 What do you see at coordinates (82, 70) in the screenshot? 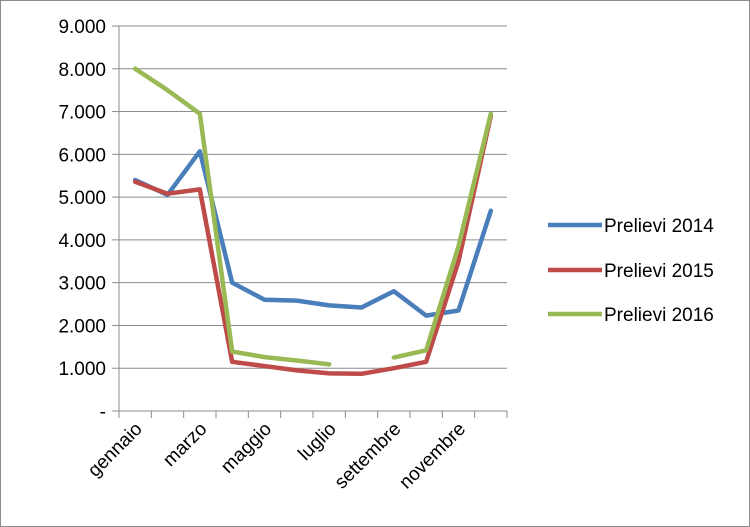
I see `y-tick-label: 8.000` at bounding box center [82, 70].